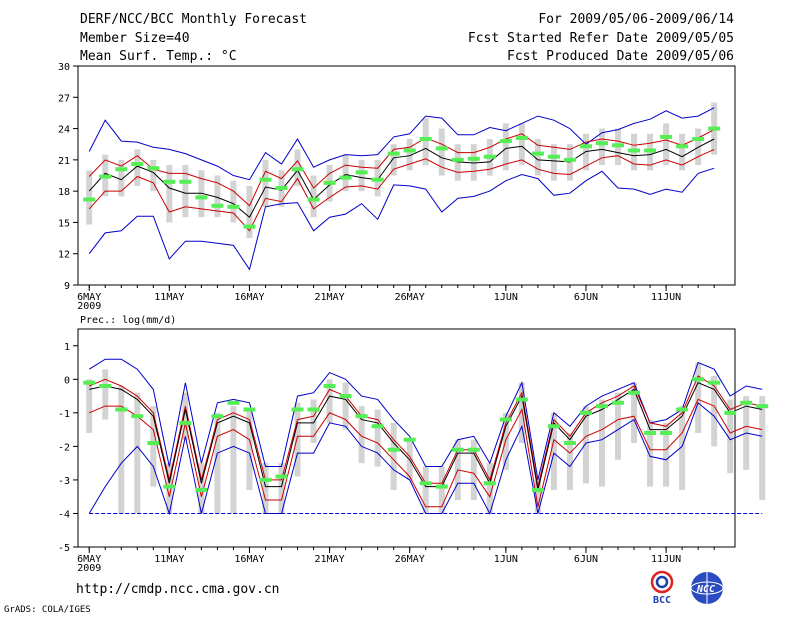 The height and width of the screenshot is (618, 800). I want to click on precip-series-mean, so click(426, 436).